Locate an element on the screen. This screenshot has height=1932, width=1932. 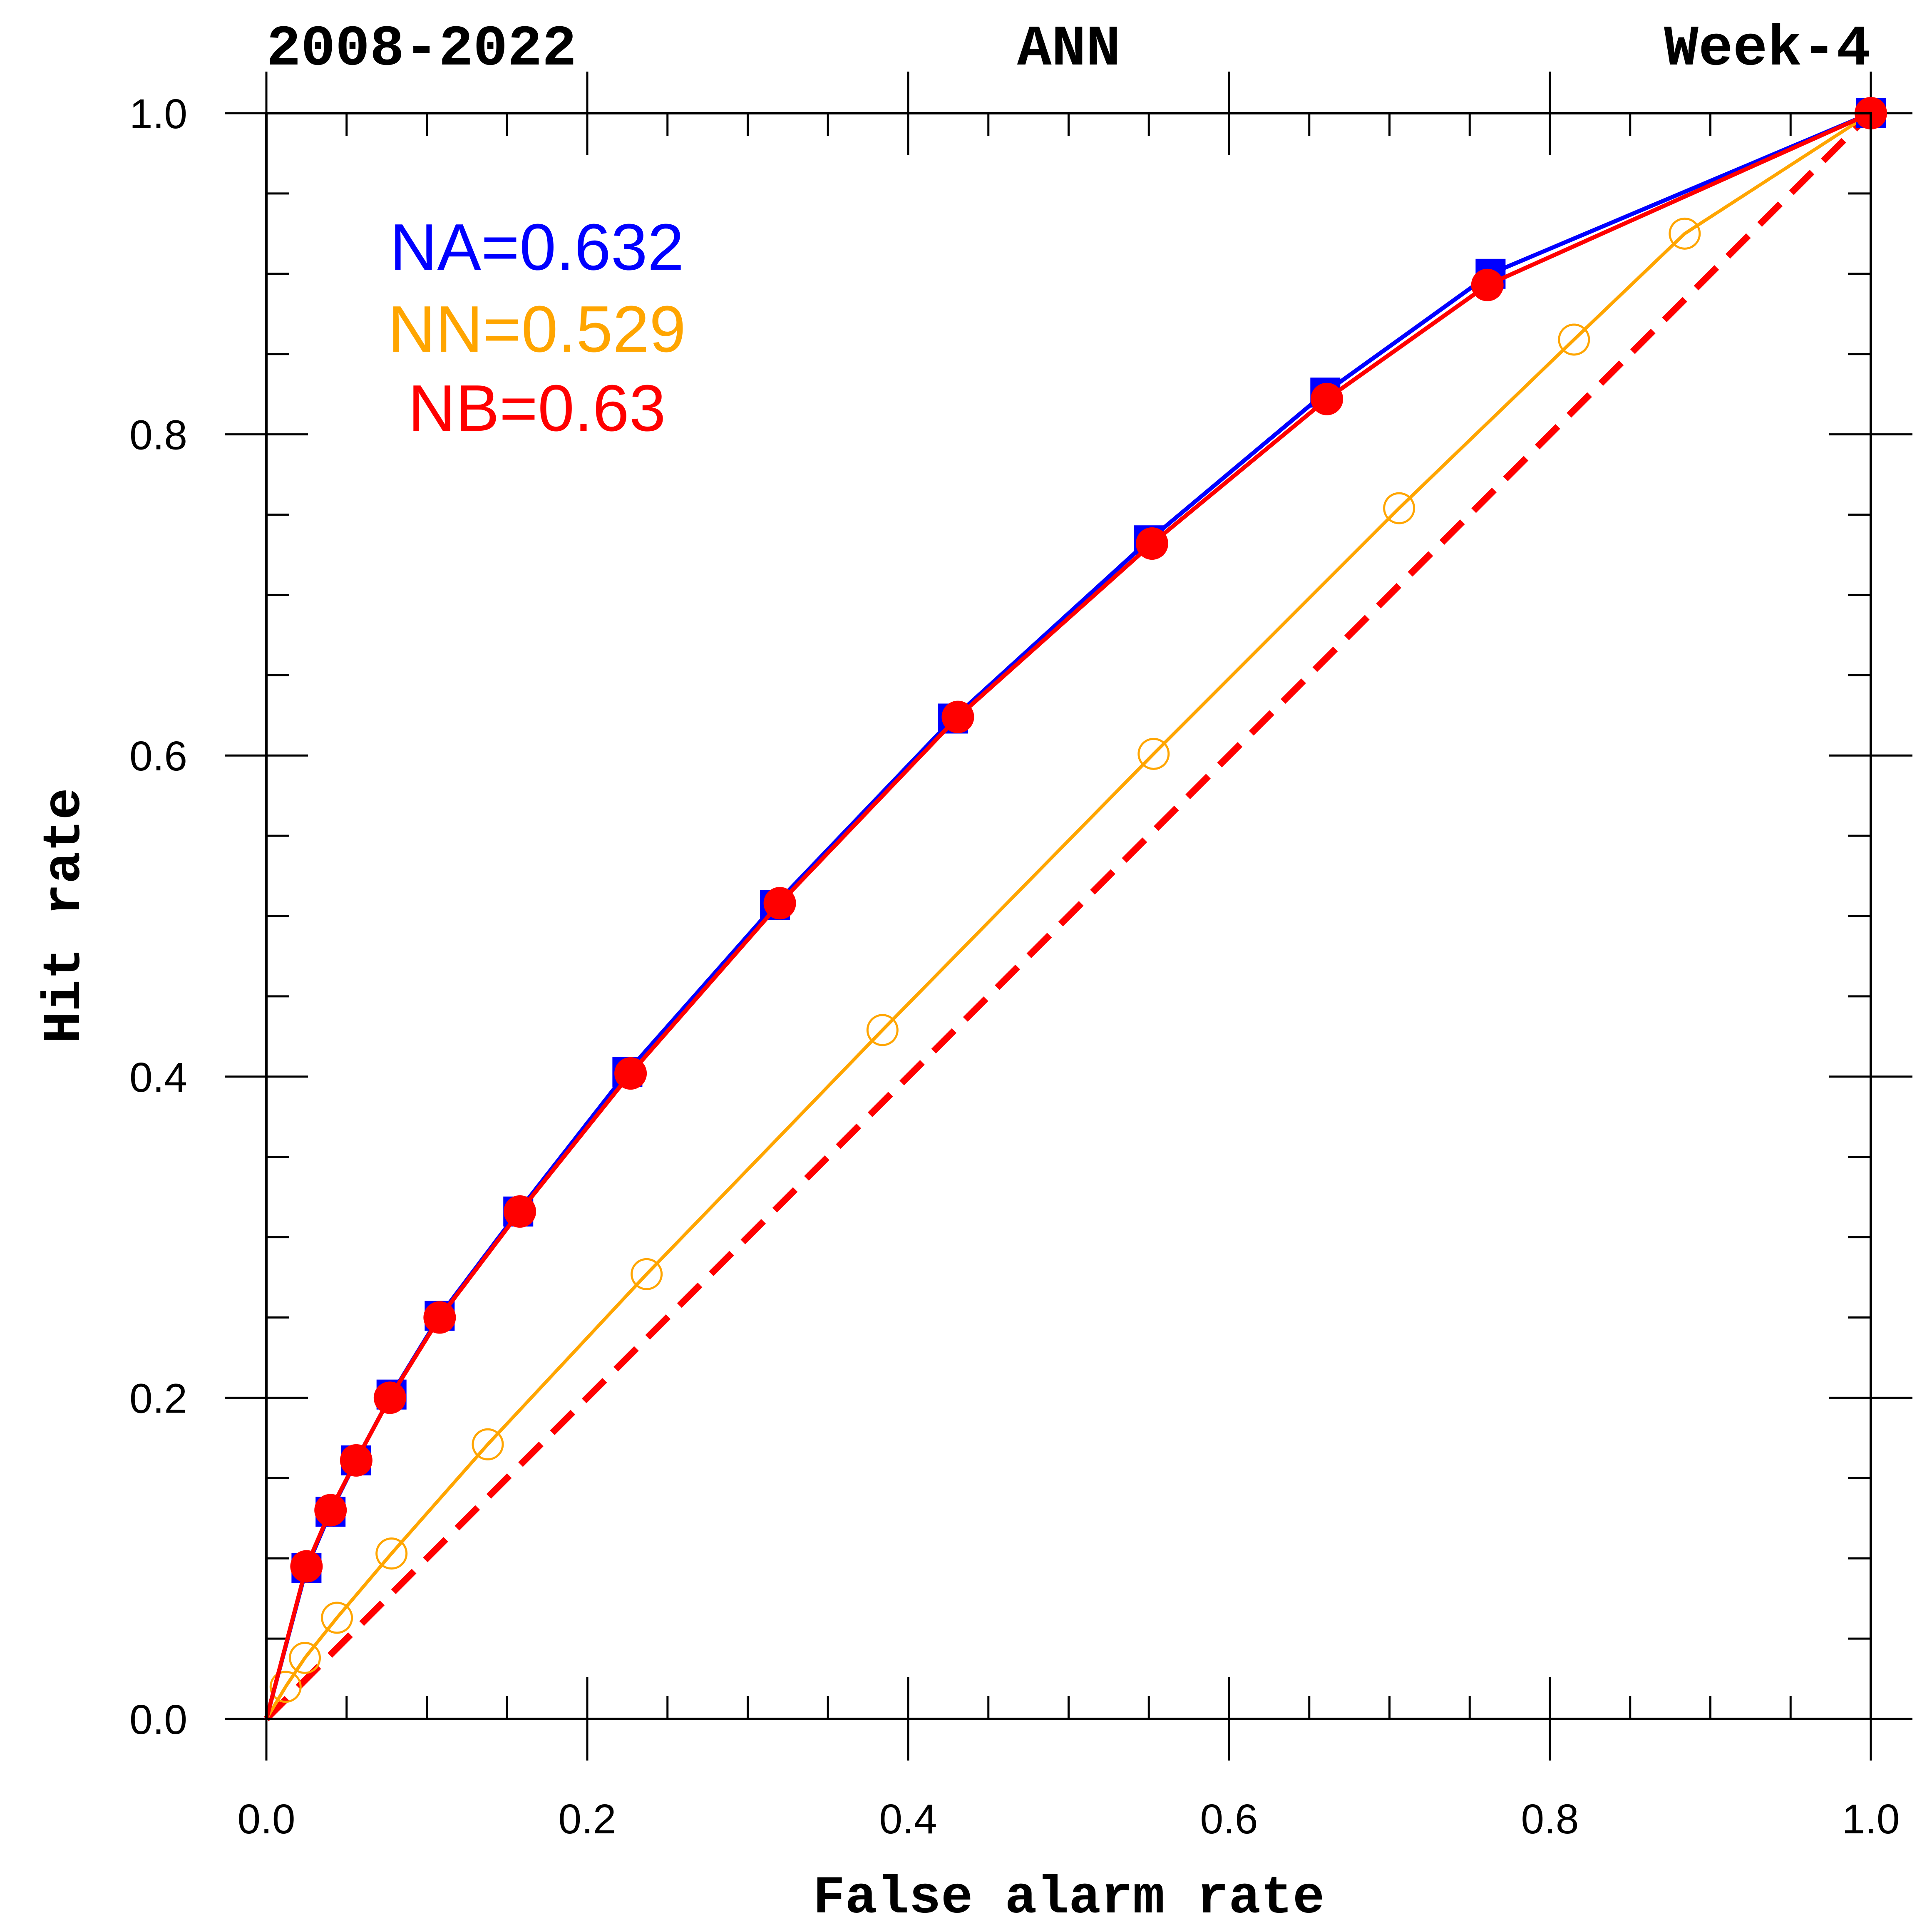
header-period: 2008-2022 is located at coordinates (421, 49).